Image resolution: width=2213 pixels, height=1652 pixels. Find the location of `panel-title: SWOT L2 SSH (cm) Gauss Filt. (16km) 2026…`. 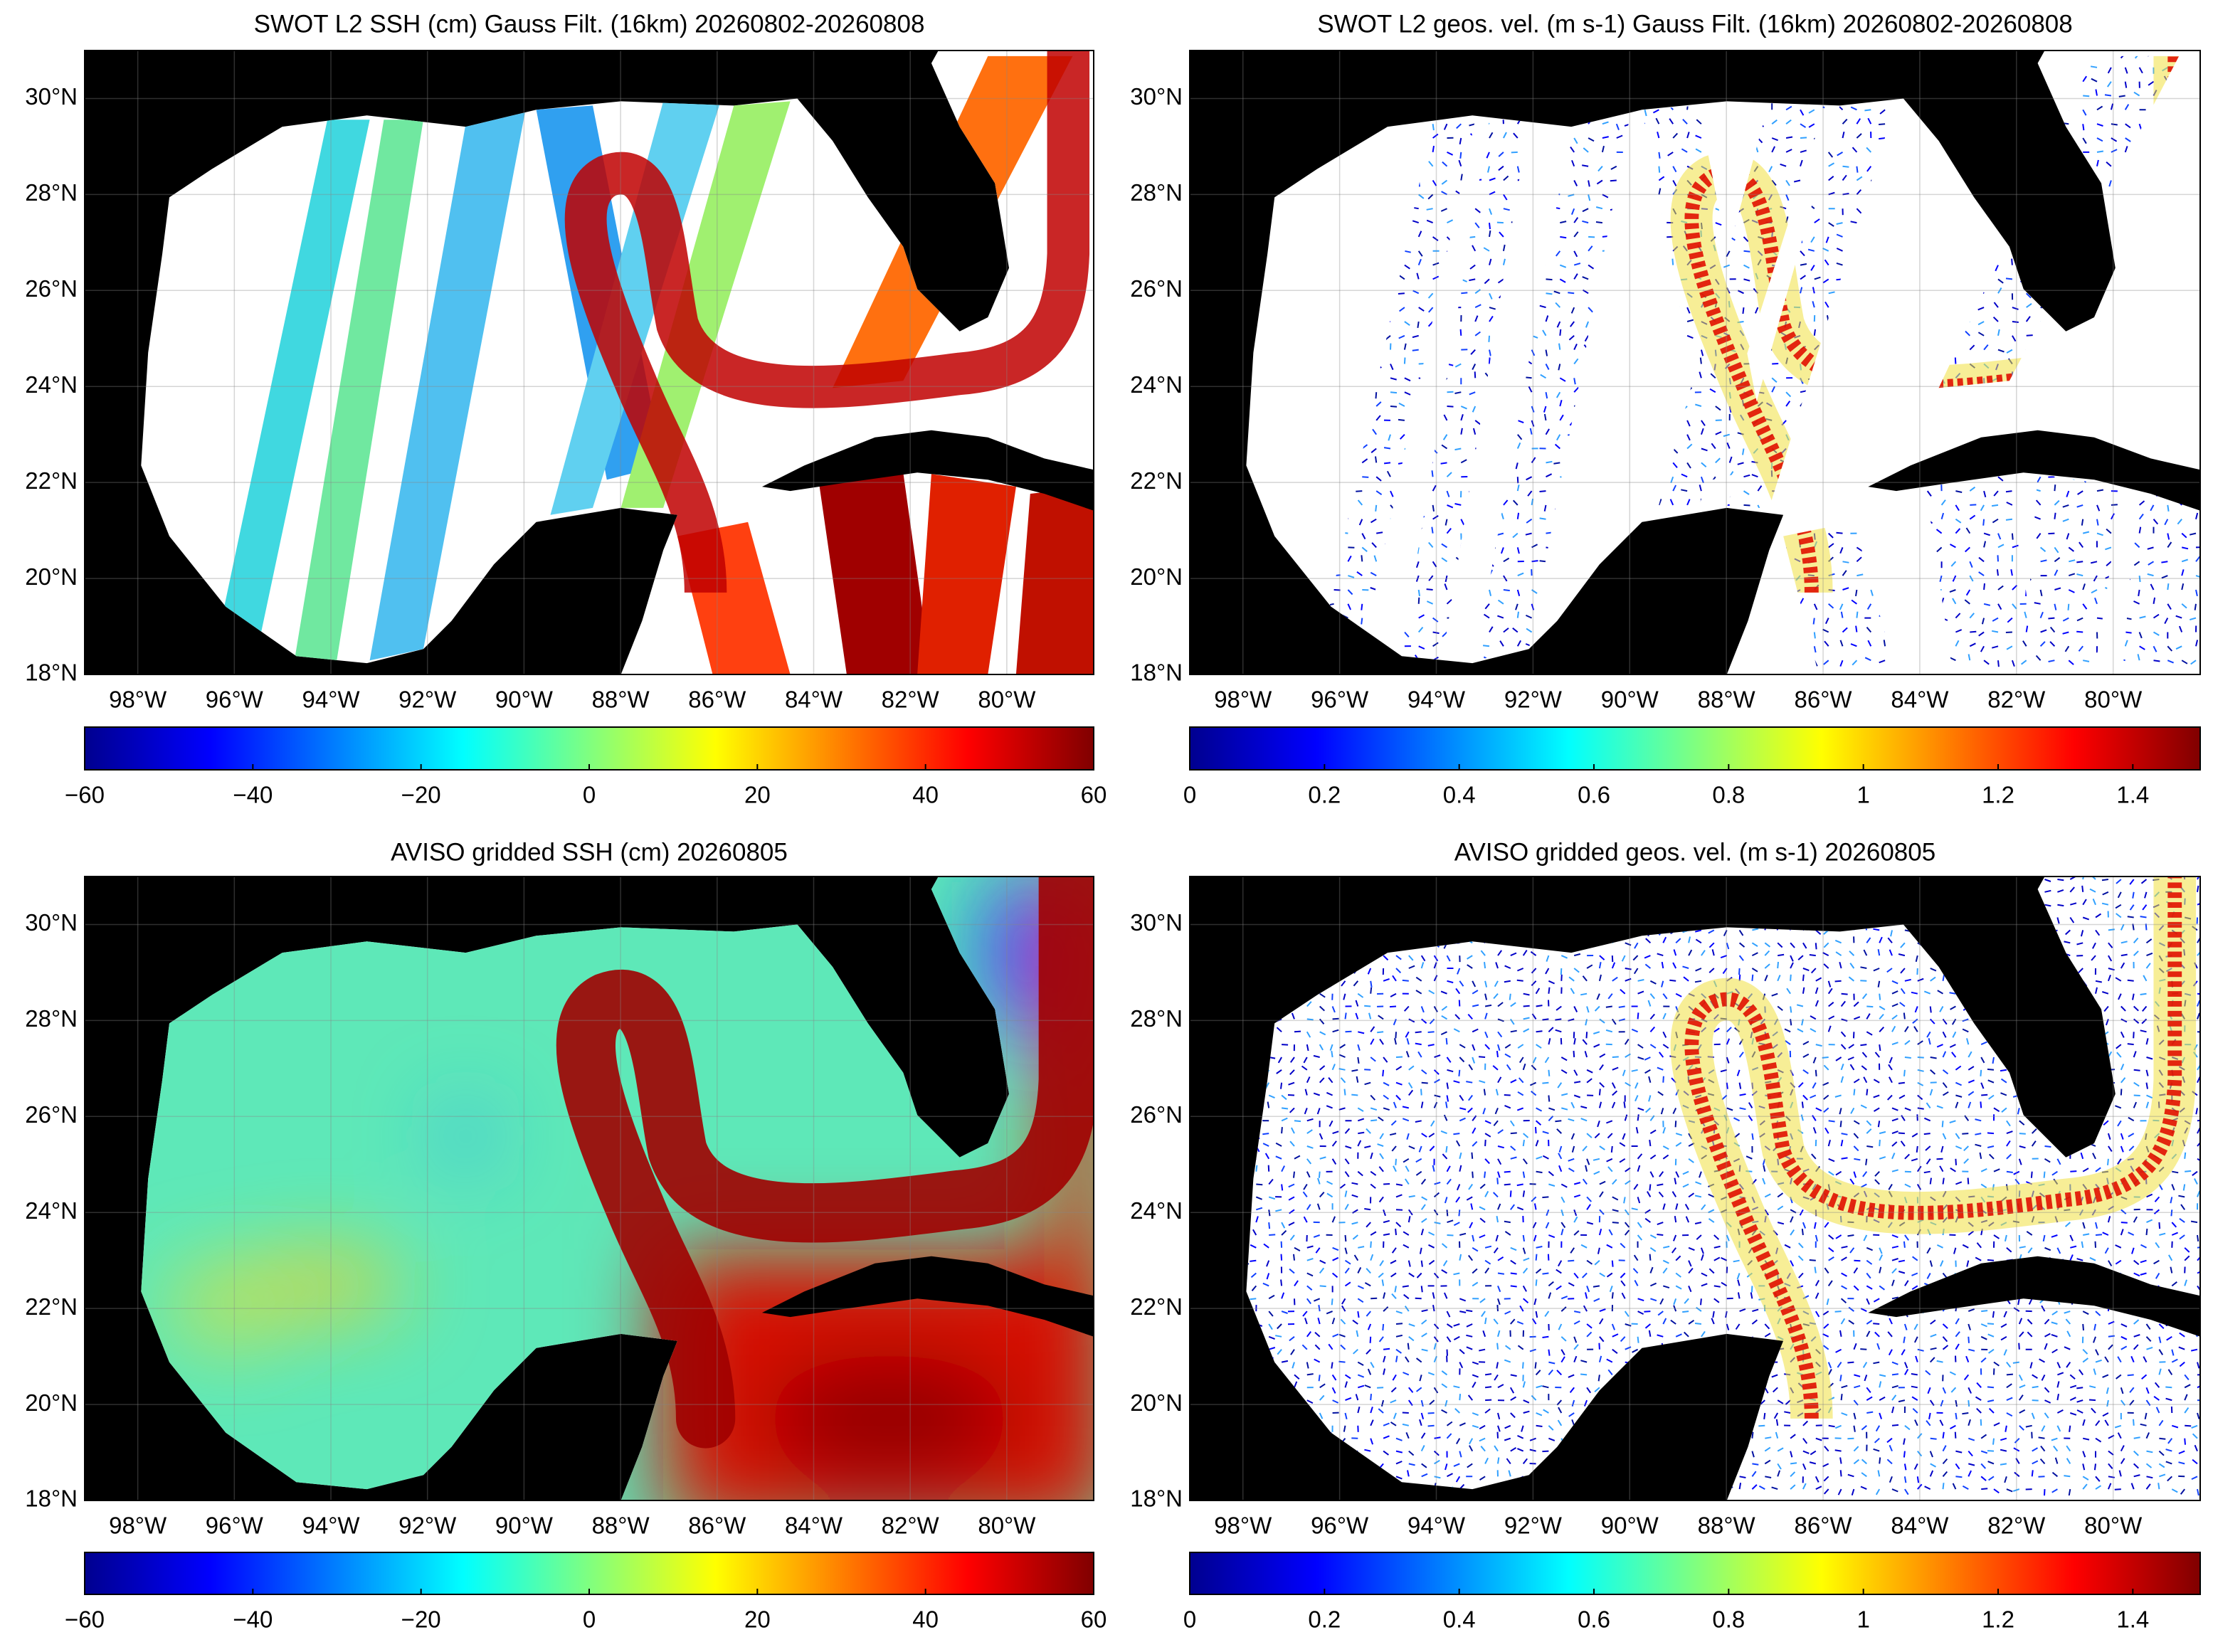

panel-title: SWOT L2 SSH (cm) Gauss Filt. (16km) 2026… is located at coordinates (589, 24).